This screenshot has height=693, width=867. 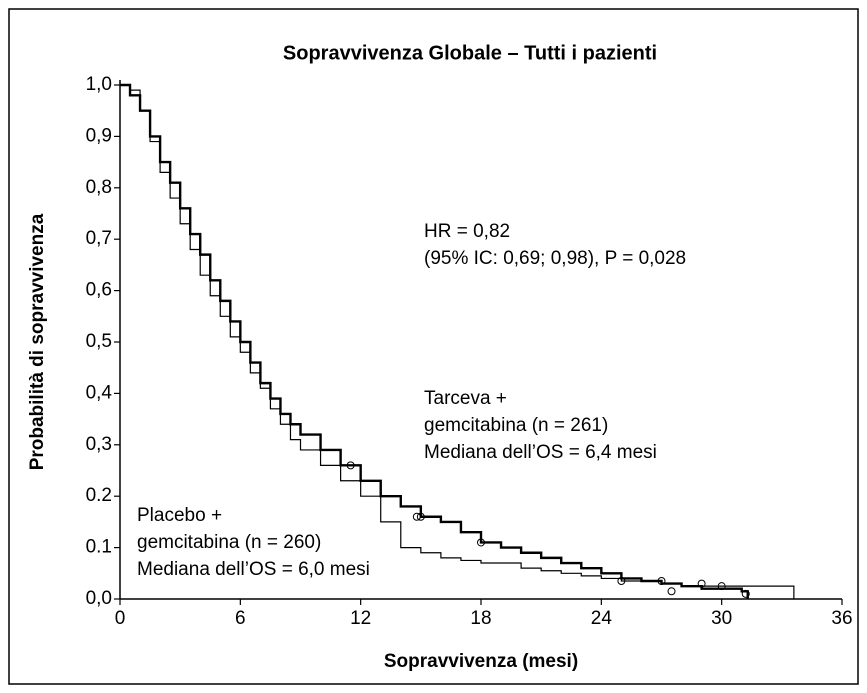 What do you see at coordinates (481, 661) in the screenshot?
I see `x-axis-label: Sopravvivenza (mesi)` at bounding box center [481, 661].